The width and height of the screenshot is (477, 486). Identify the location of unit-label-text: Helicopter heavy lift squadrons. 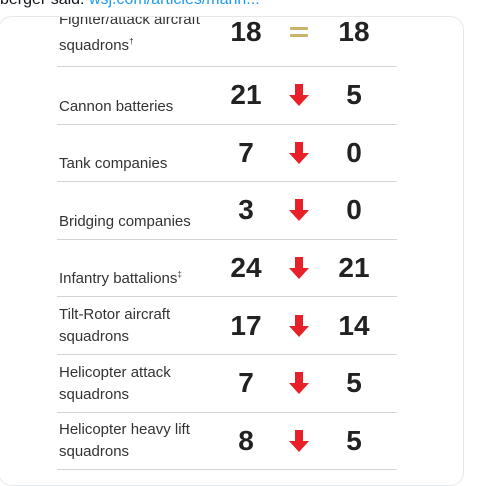
(124, 441).